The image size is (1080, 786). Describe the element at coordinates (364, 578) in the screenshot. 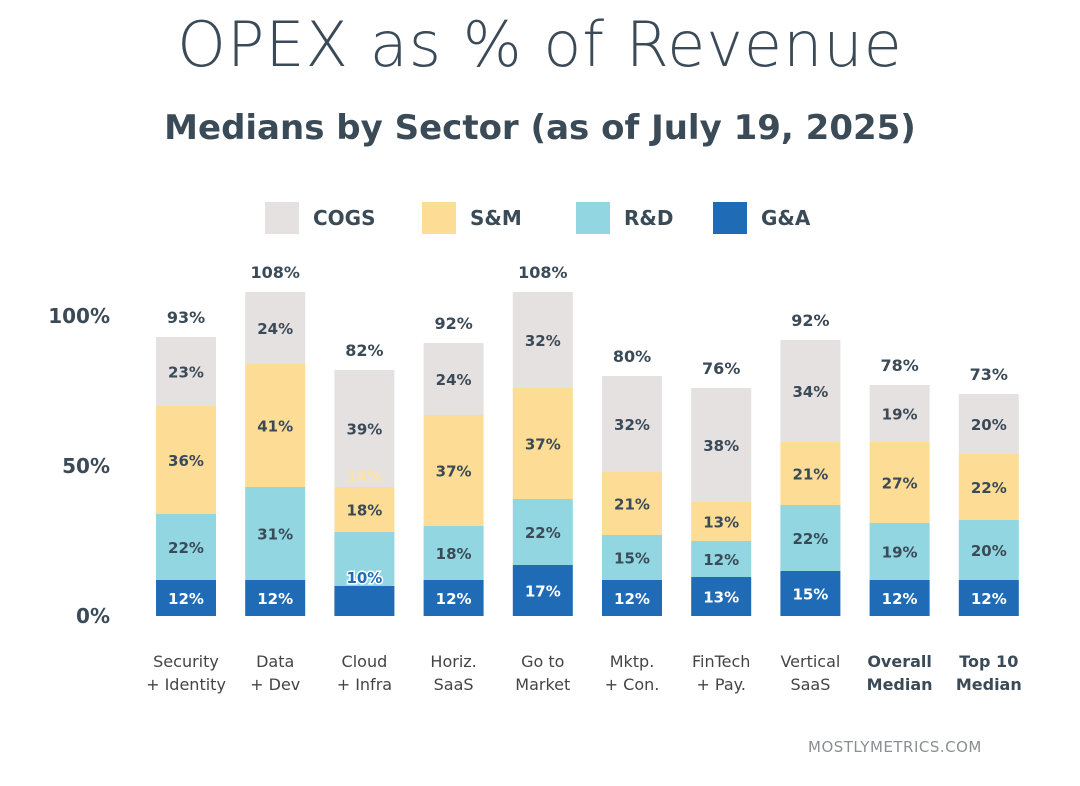

I see `data-label: 10%` at that location.